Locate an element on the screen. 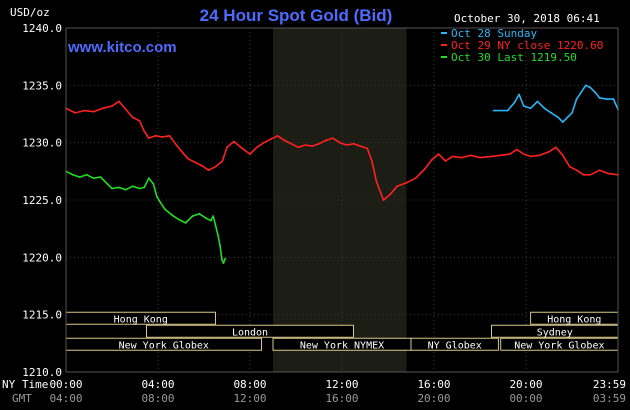  x-tick-label-ny: 08:00 is located at coordinates (249, 384).